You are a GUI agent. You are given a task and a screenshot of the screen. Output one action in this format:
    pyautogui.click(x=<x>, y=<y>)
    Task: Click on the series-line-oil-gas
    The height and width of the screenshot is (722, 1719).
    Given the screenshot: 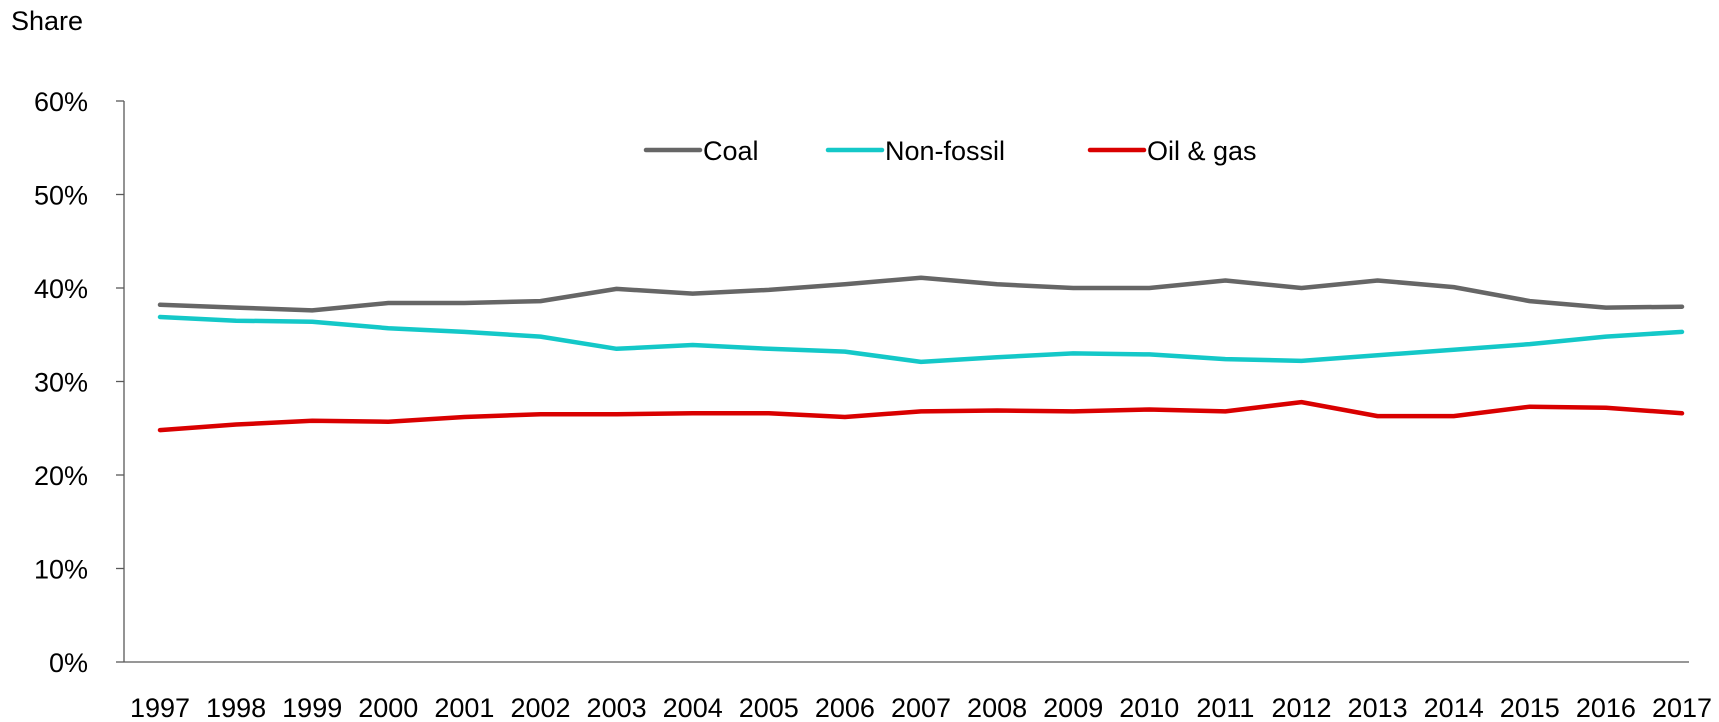 What is the action you would take?
    pyautogui.click(x=921, y=416)
    